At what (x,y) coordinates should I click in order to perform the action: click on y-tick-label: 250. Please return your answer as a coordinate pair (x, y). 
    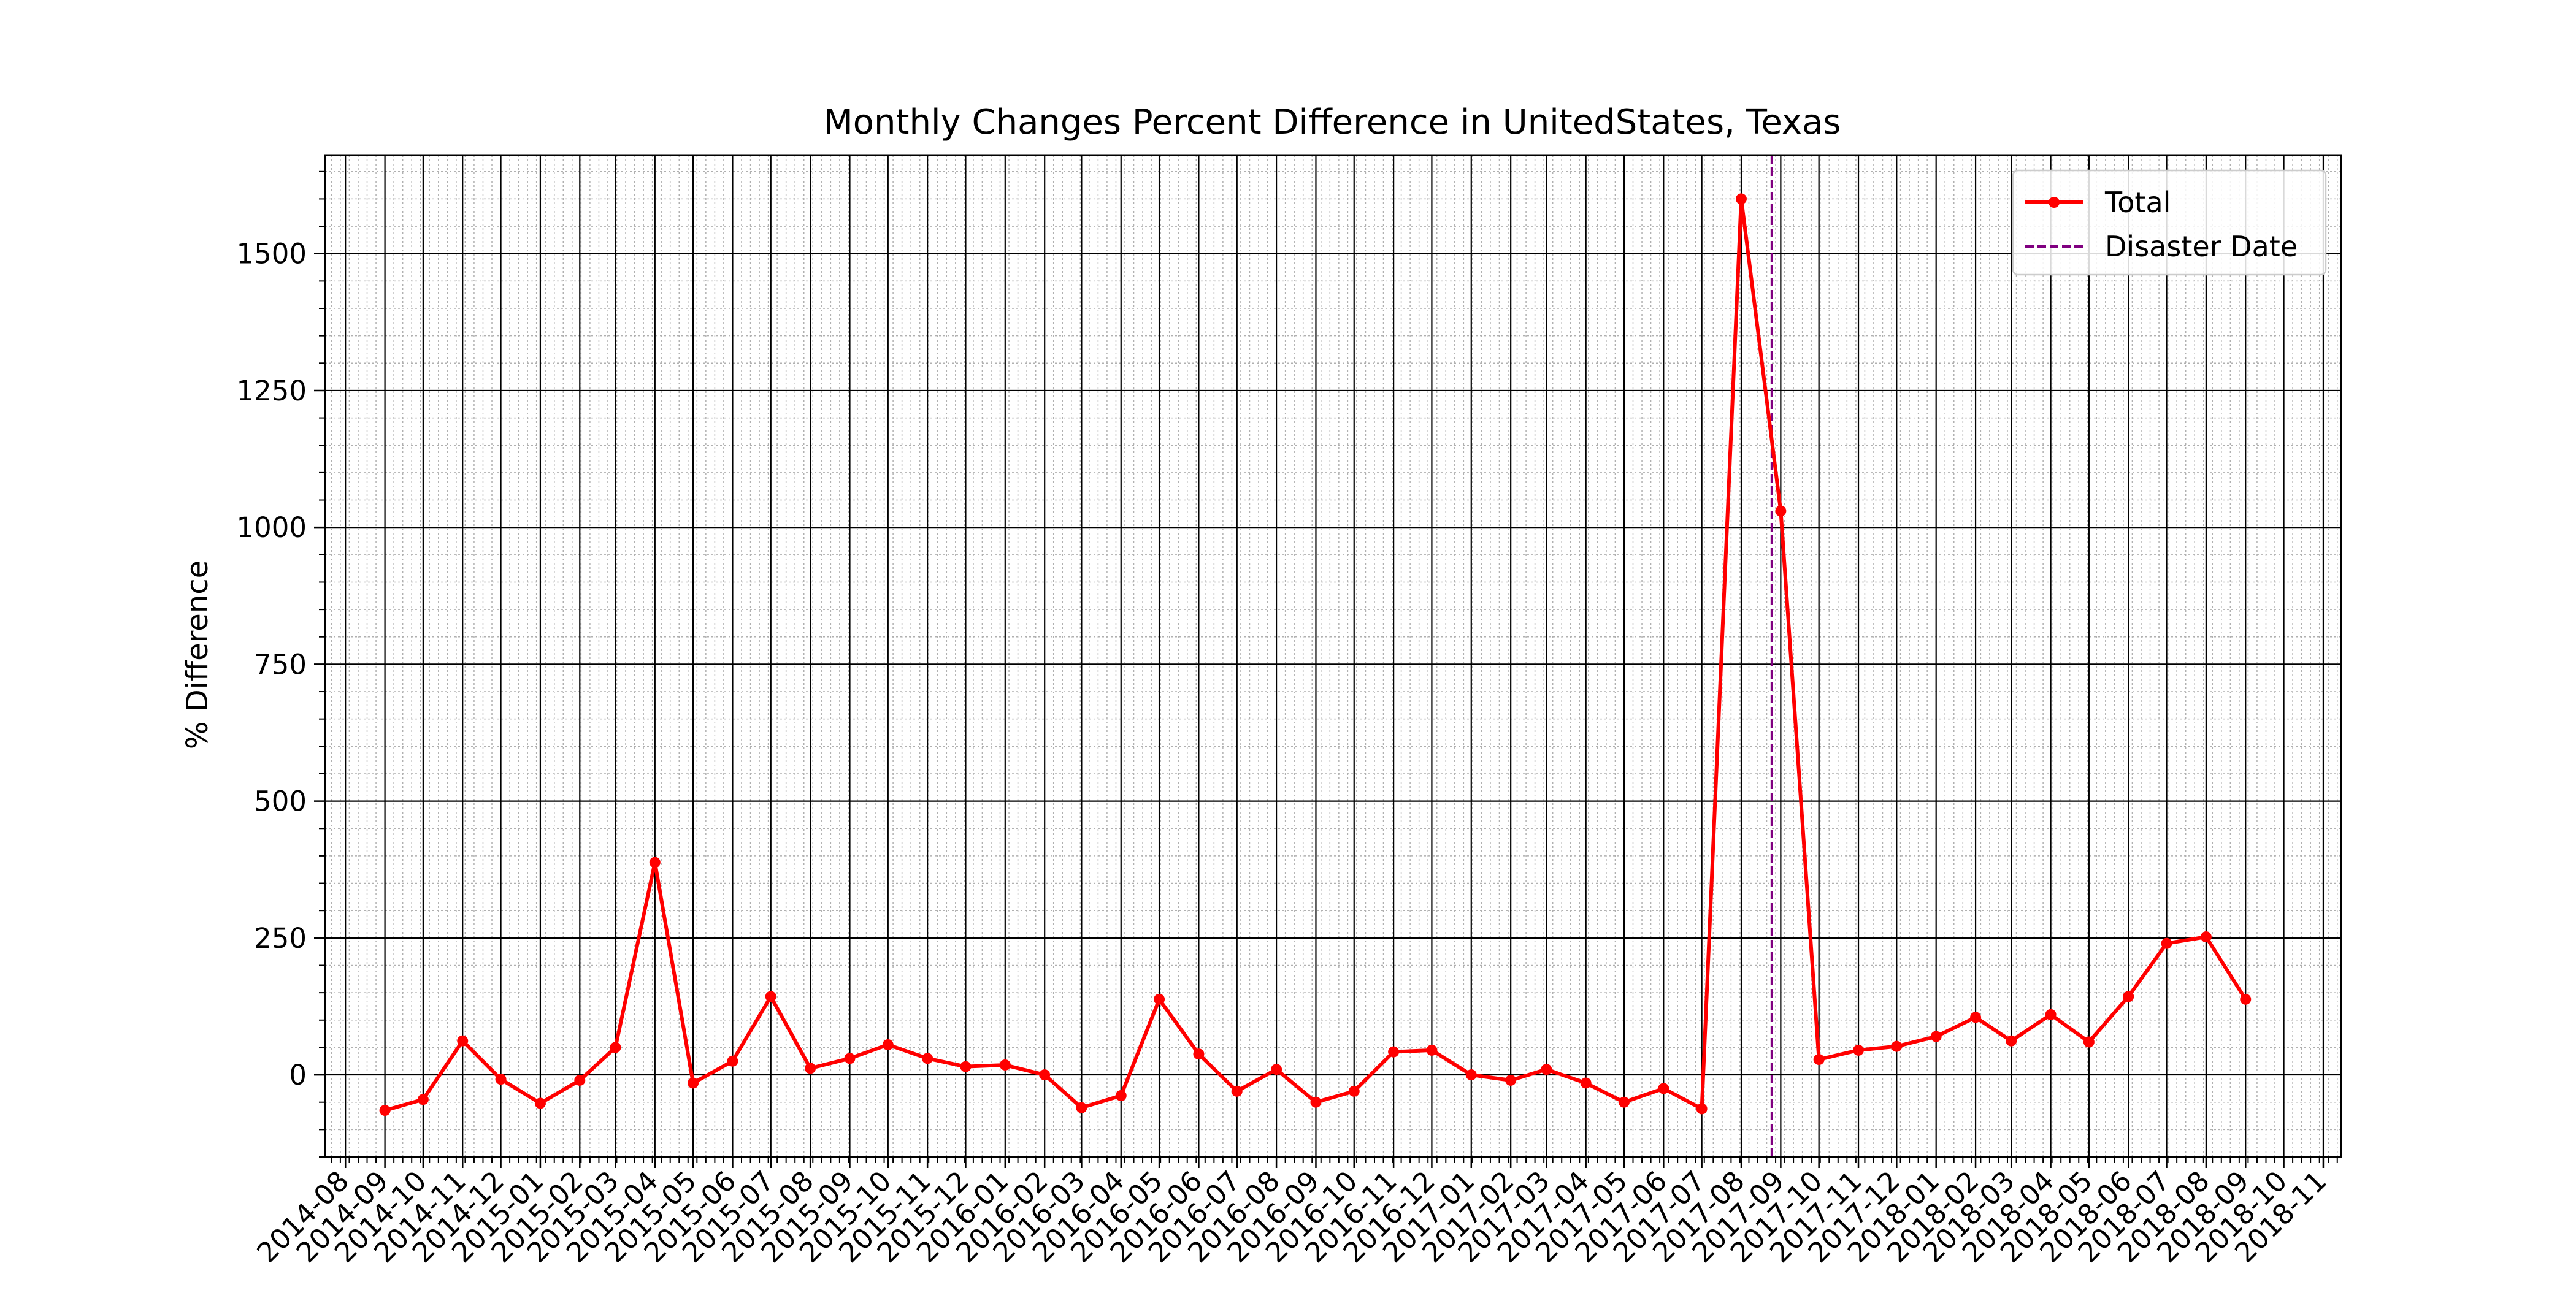
    Looking at the image, I should click on (280, 938).